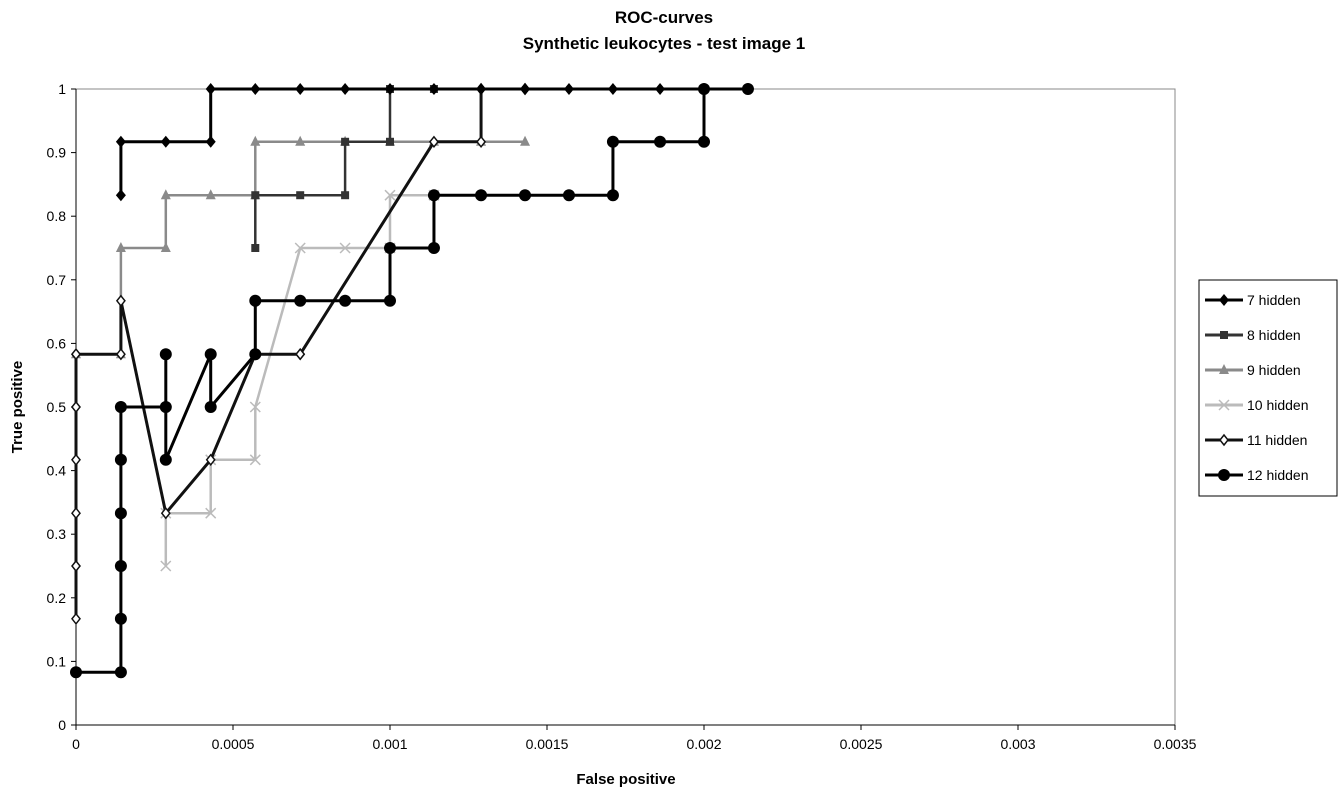  What do you see at coordinates (861, 744) in the screenshot?
I see `x-tick-label: 0.0025` at bounding box center [861, 744].